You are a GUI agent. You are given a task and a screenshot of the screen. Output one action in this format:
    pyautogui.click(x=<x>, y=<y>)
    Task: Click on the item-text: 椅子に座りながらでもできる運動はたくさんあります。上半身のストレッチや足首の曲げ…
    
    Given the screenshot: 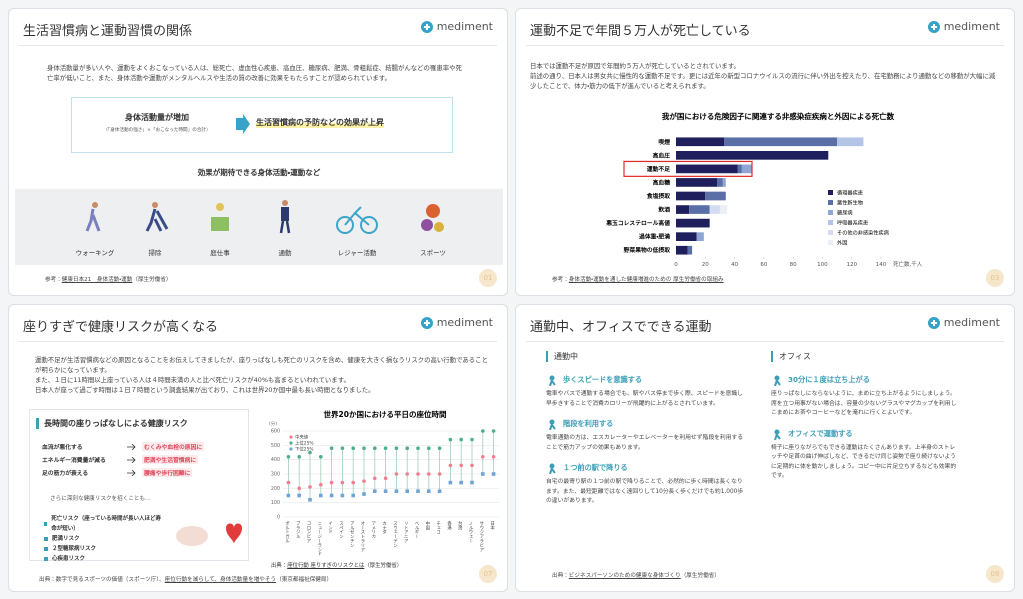 What is the action you would take?
    pyautogui.click(x=864, y=462)
    